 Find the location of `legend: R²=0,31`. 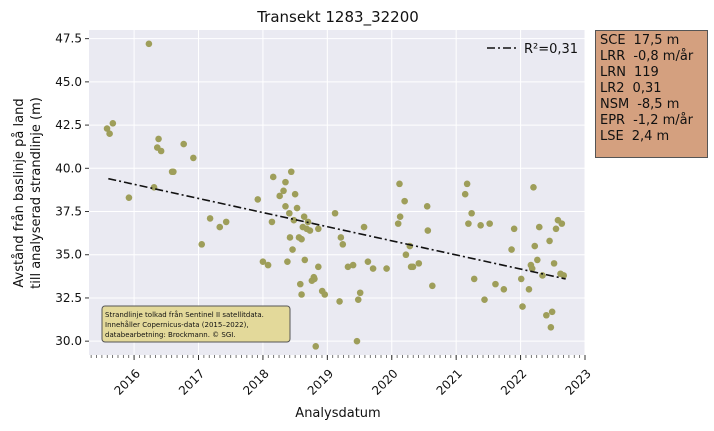

legend: R²=0,31 is located at coordinates (532, 49).